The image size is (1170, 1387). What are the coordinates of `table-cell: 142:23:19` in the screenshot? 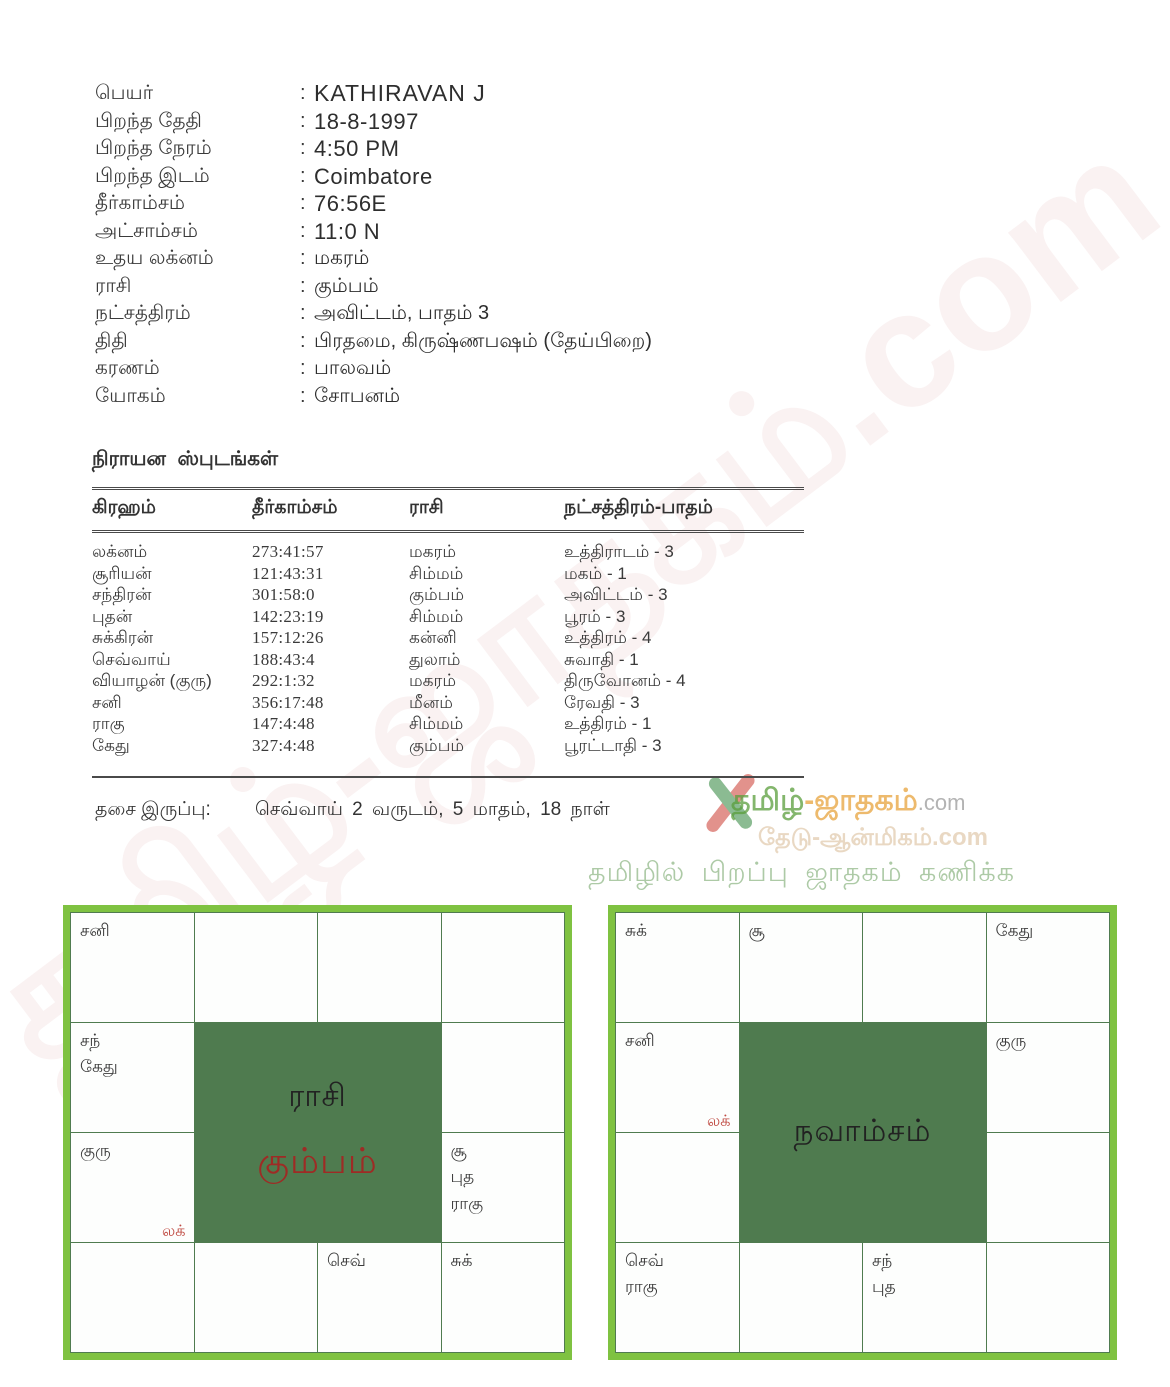 It's located at (288, 616).